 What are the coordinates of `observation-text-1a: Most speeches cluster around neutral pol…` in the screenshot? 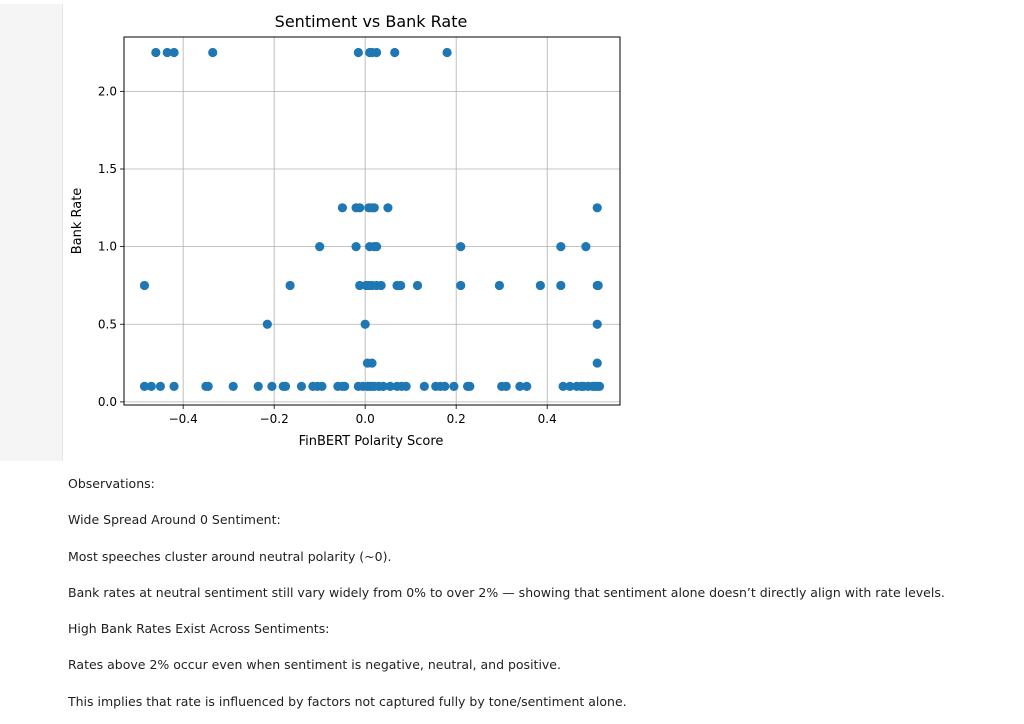 It's located at (230, 556).